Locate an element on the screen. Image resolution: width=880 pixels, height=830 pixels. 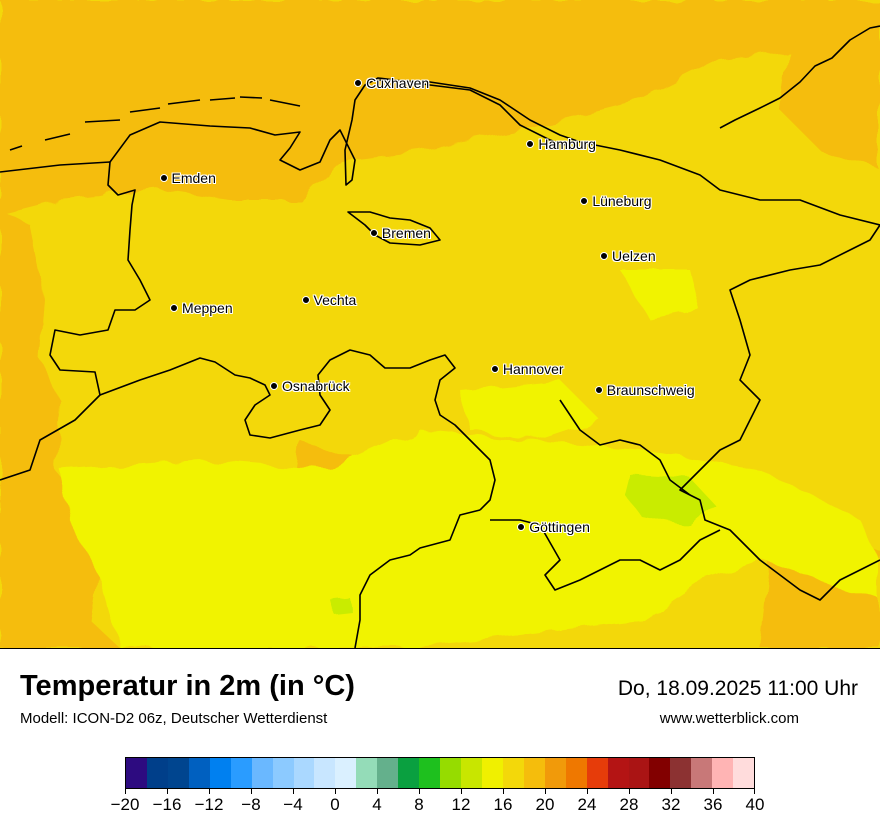
city-marker: Cuxhaven is located at coordinates (391, 83).